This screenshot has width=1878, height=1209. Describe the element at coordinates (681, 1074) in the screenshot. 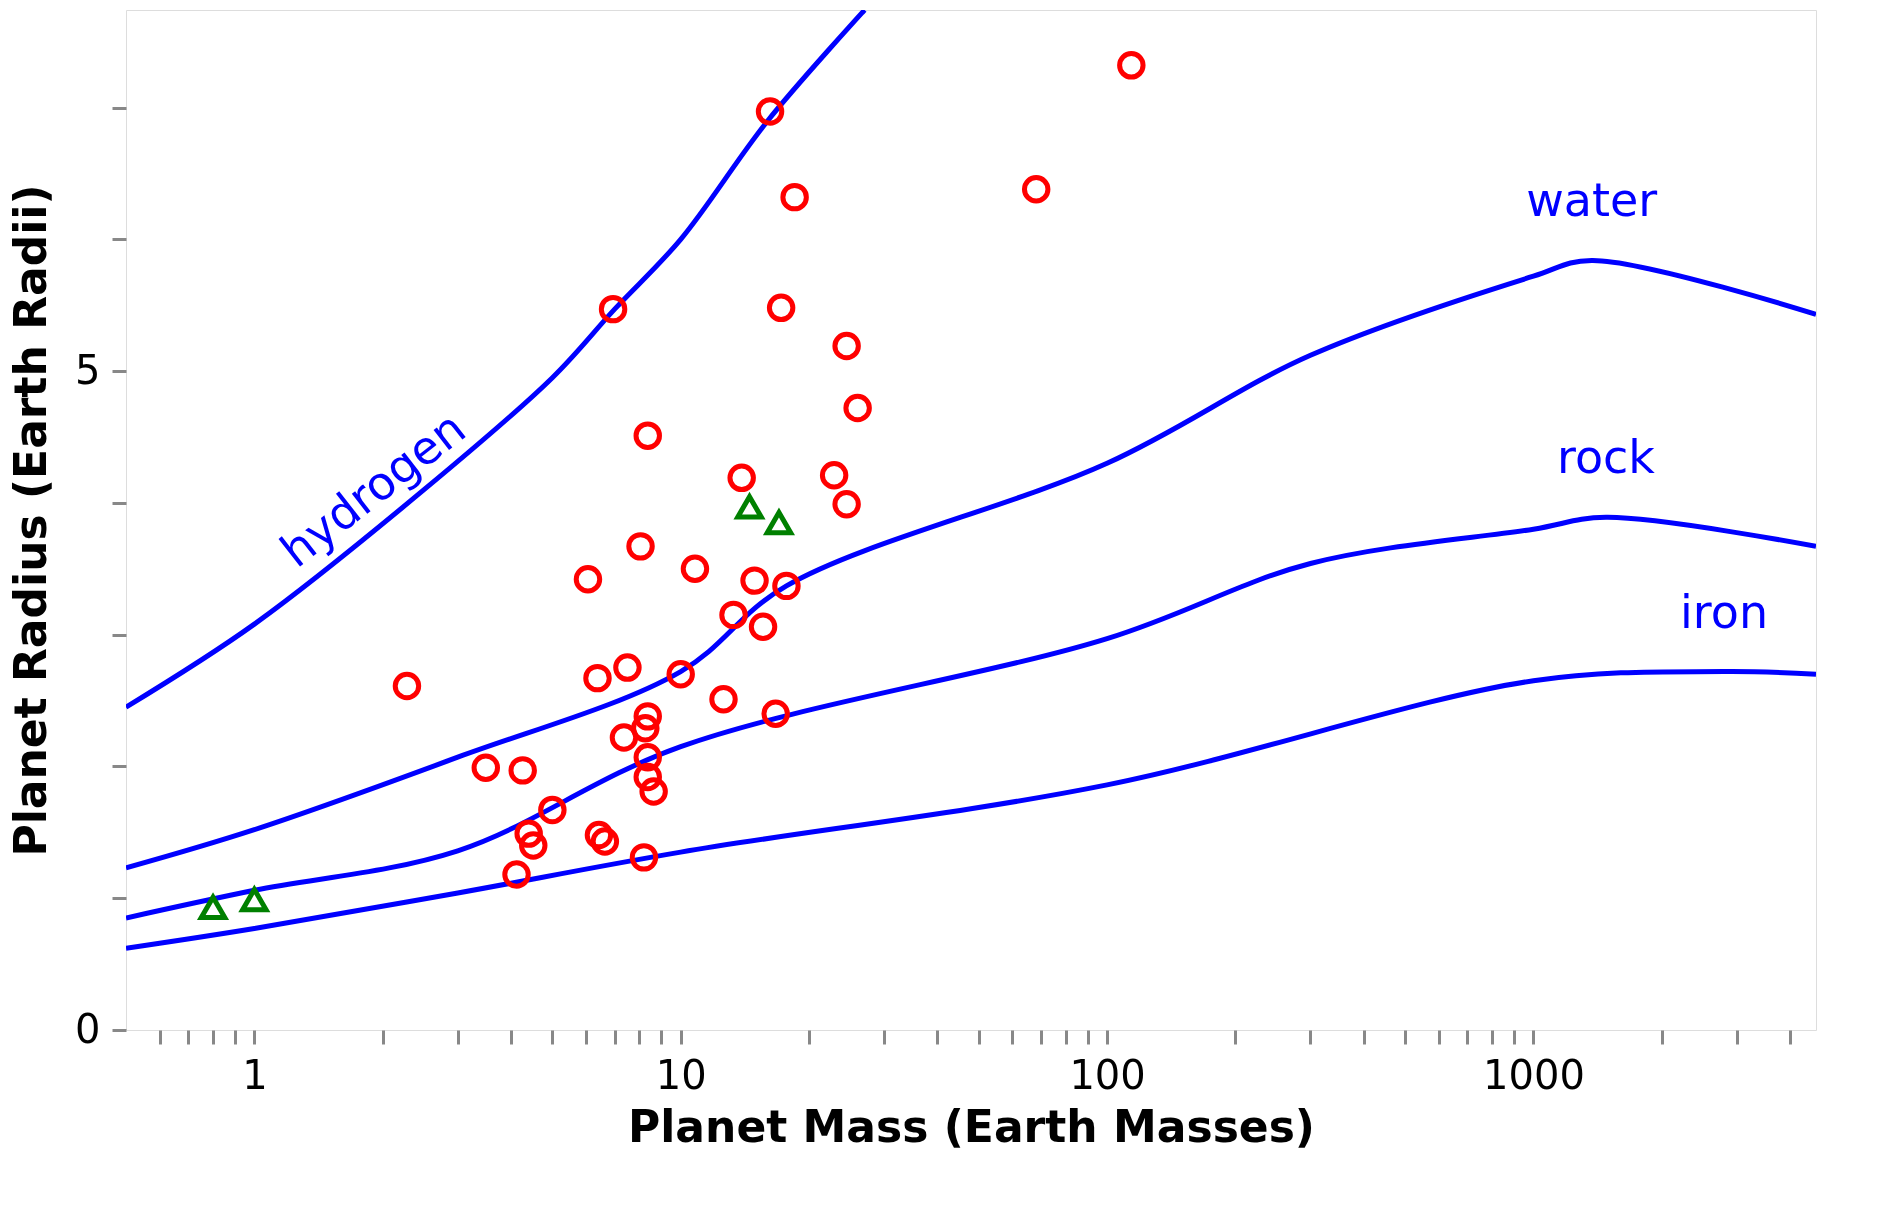

I see `x-tick-label: 10` at that location.